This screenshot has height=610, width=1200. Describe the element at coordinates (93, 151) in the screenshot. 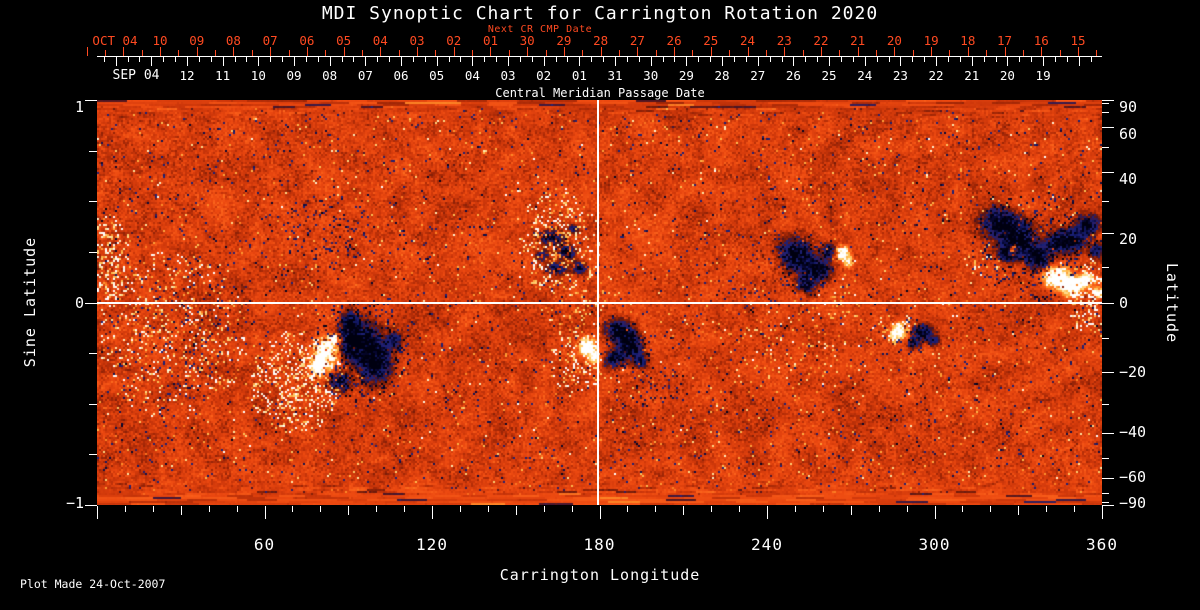

I see `sine-latitude-axis-tick` at that location.